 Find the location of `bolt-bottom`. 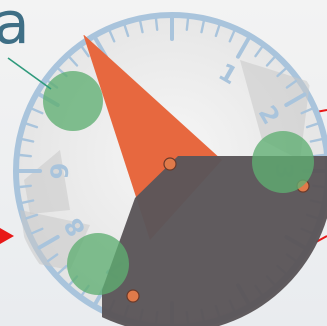

bolt-bottom is located at coordinates (133, 296).